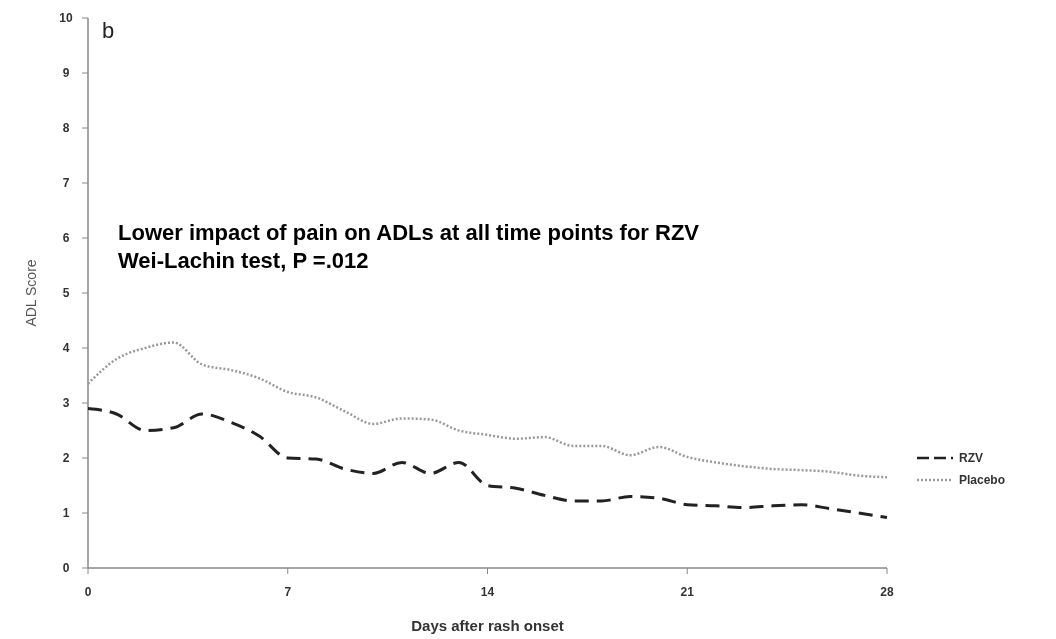 Image resolution: width=1056 pixels, height=639 pixels. Describe the element at coordinates (409, 232) in the screenshot. I see `annotation: Lower impact of pain on ADLs at all time points for RZV` at that location.